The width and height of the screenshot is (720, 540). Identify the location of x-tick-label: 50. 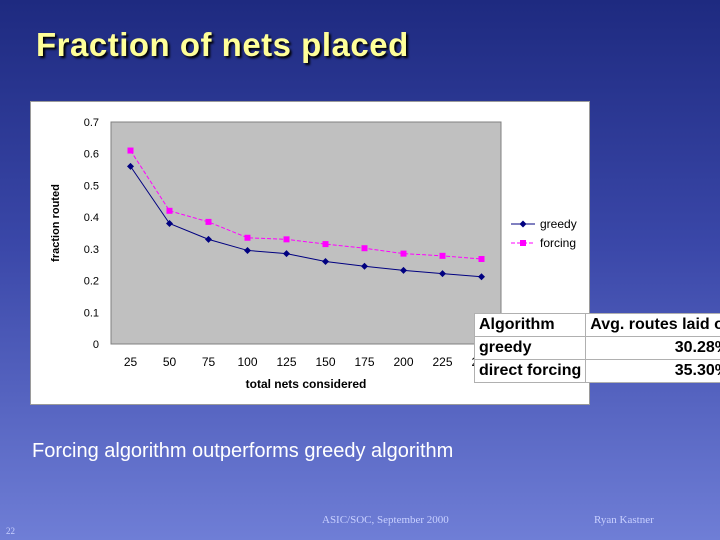
(170, 362).